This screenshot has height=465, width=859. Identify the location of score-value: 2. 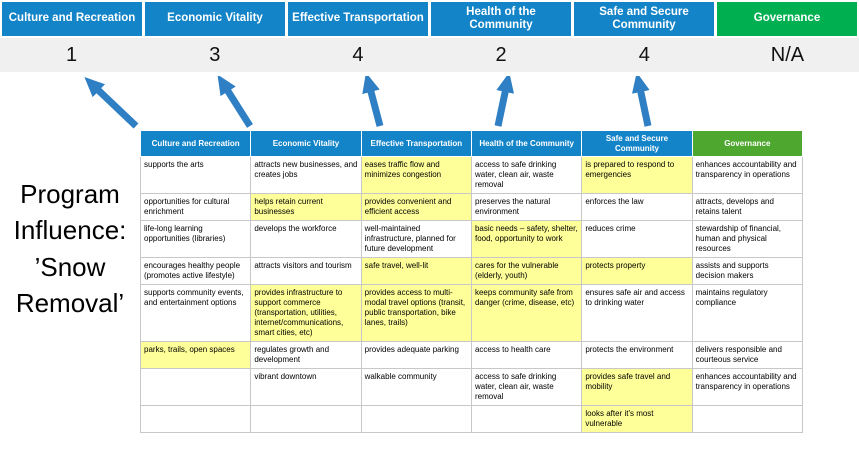
(501, 54).